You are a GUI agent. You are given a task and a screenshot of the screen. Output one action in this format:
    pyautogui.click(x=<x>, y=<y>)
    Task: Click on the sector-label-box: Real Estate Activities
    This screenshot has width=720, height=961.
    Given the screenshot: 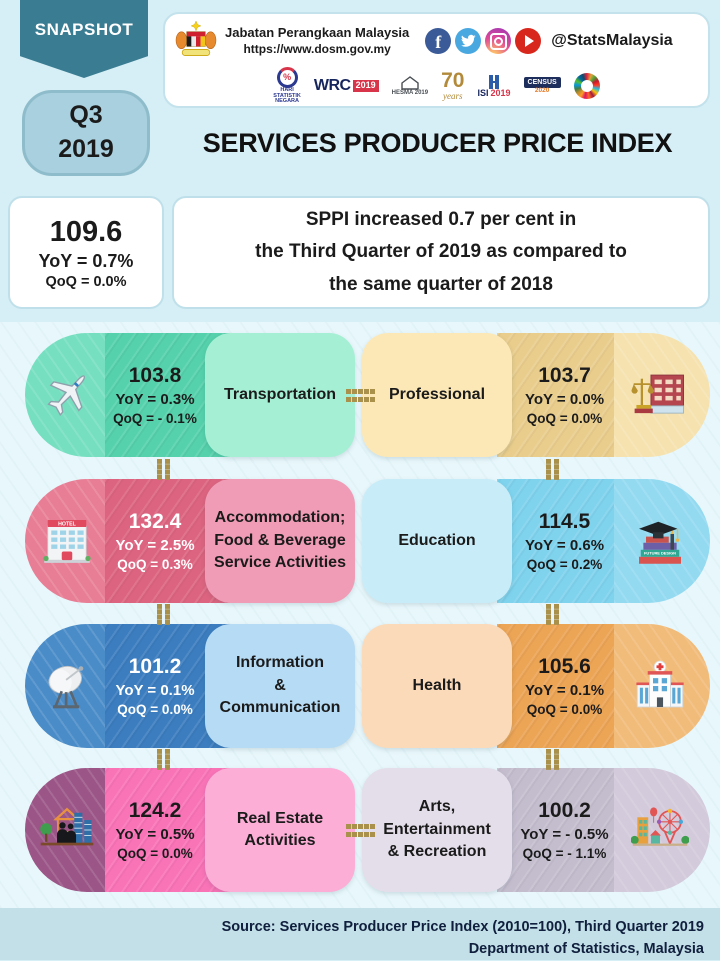 What is the action you would take?
    pyautogui.click(x=280, y=830)
    